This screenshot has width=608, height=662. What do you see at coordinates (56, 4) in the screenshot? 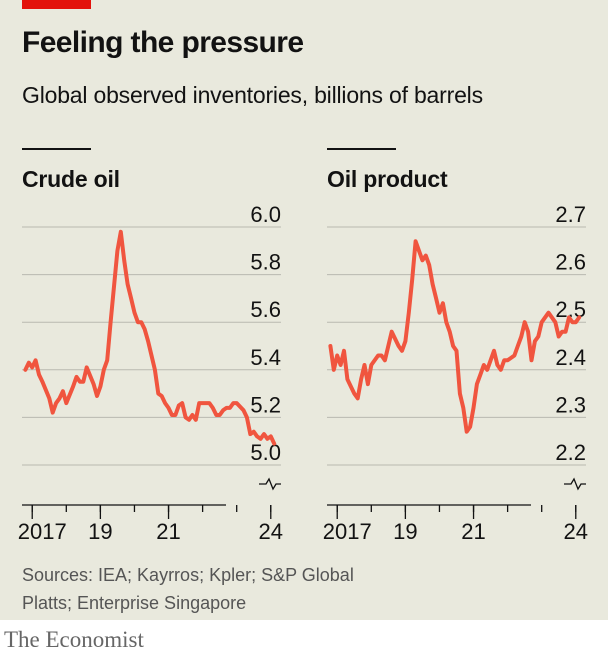
I see `red-accent-tag` at bounding box center [56, 4].